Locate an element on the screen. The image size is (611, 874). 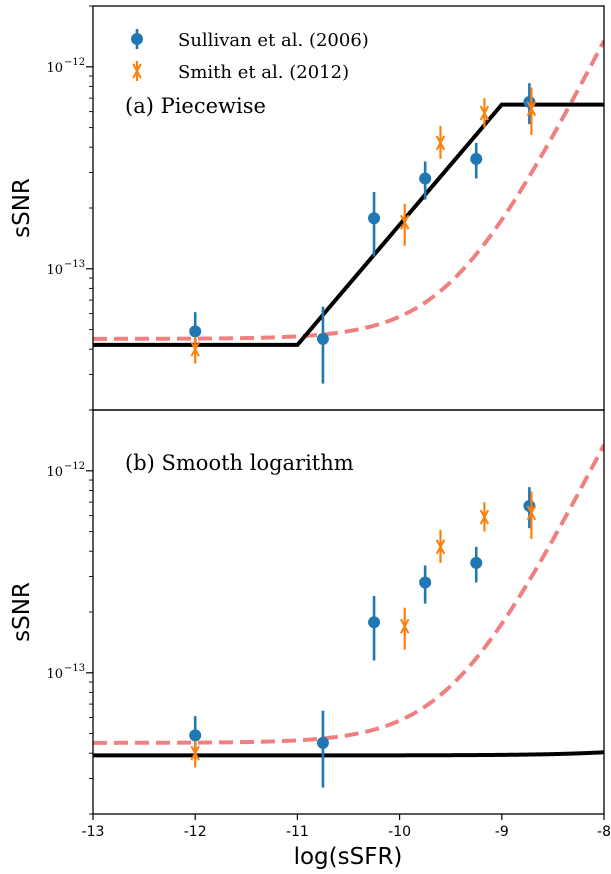
legend-sullivan-label: Sullivan et al. (2006) is located at coordinates (273, 40).